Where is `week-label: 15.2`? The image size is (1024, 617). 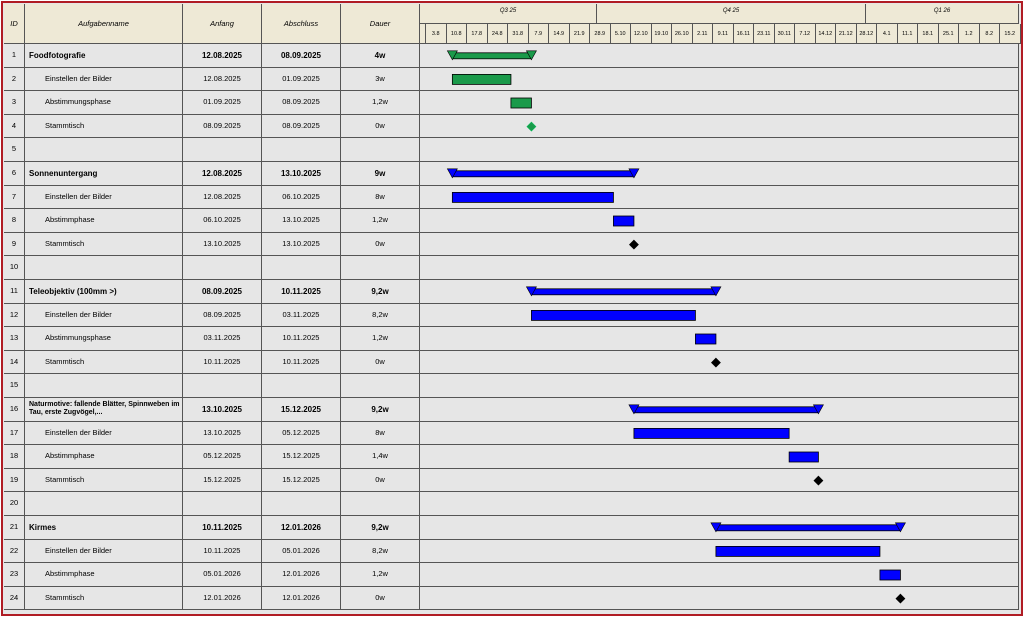 week-label: 15.2 is located at coordinates (1010, 34).